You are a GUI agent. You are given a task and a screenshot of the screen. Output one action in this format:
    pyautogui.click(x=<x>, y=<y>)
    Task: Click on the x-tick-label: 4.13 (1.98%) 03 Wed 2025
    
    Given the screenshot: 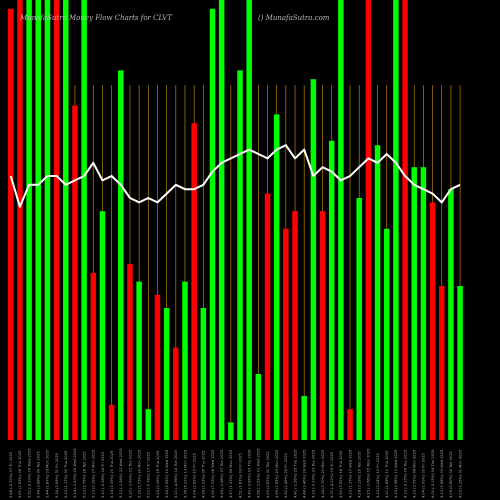 What is the action you would take?
    pyautogui.click(x=442, y=474)
    